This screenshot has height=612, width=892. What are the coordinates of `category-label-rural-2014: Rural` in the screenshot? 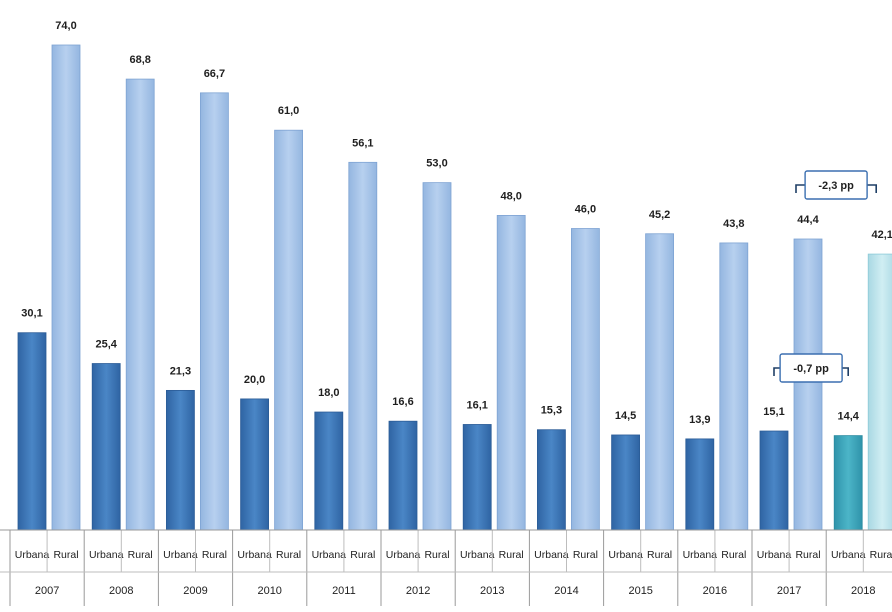 It's located at (585, 555).